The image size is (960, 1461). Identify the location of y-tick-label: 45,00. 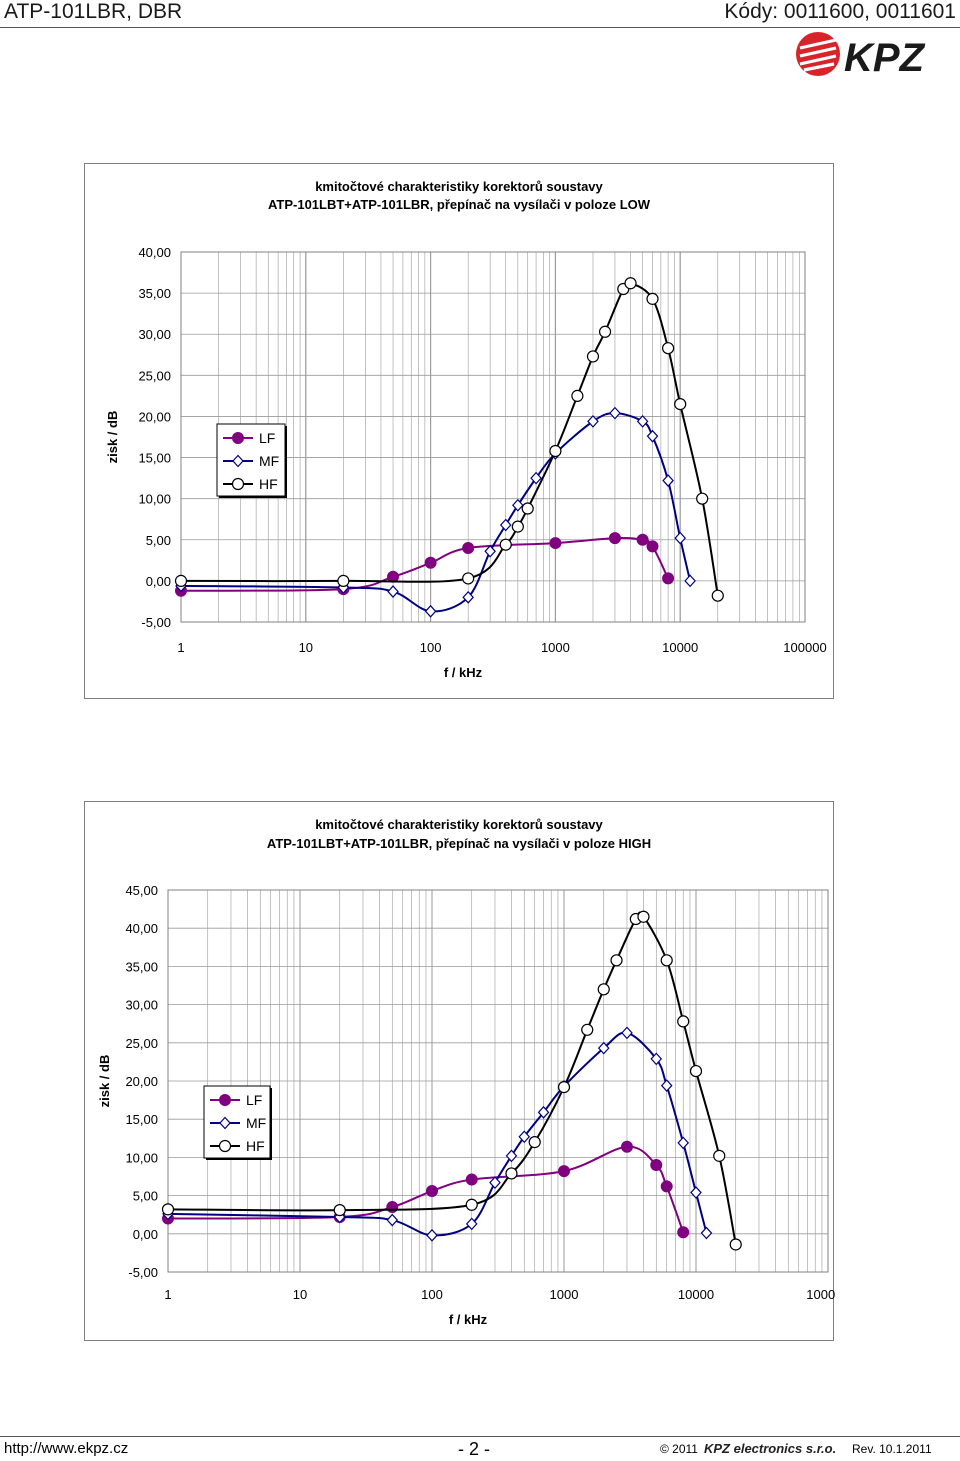
(141, 890).